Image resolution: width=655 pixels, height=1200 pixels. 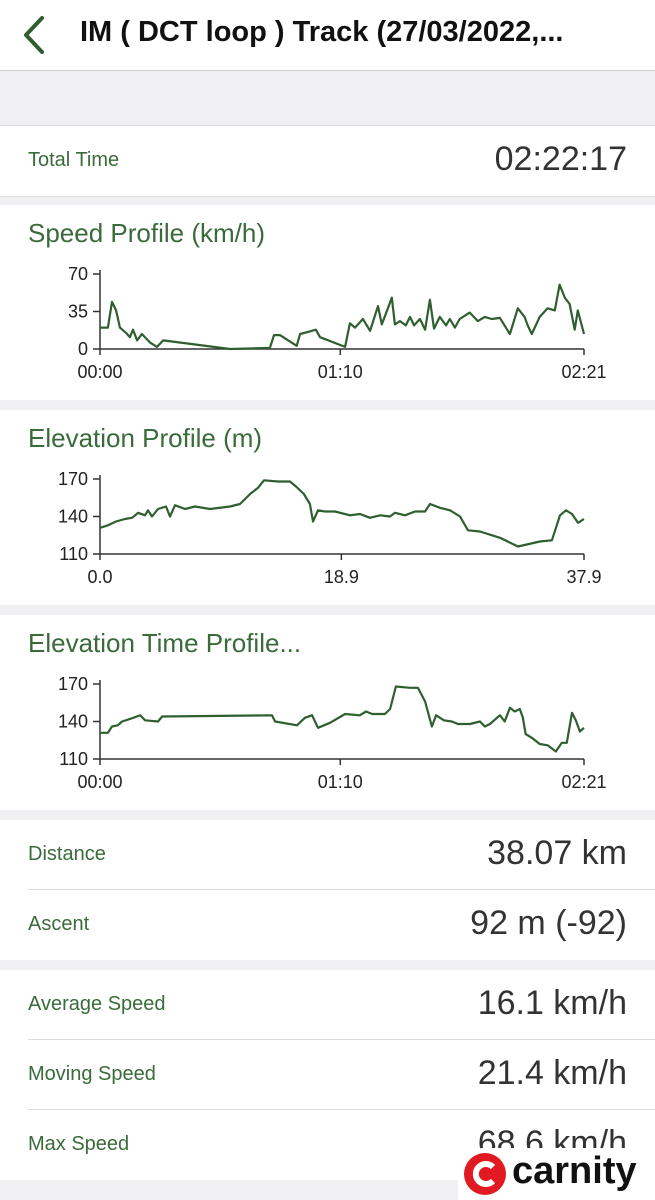 I want to click on row-value: 02:22:17, so click(x=560, y=159).